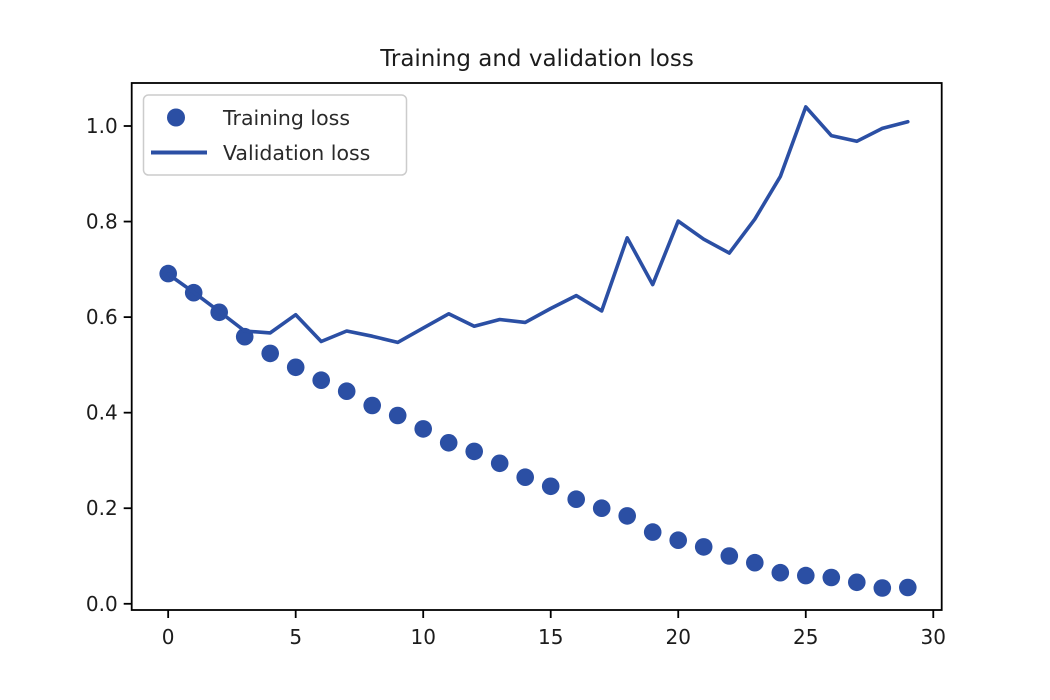  Describe the element at coordinates (295, 637) in the screenshot. I see `x-tick-label: 5` at that location.